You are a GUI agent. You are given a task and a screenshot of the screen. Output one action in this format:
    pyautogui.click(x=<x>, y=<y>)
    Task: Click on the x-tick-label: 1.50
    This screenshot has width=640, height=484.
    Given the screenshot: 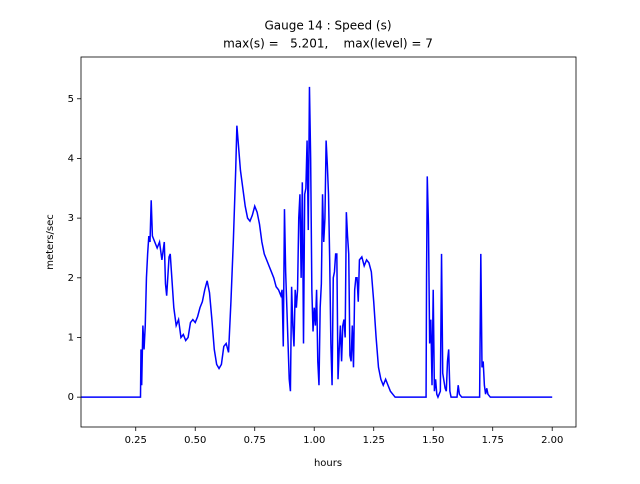 What is the action you would take?
    pyautogui.click(x=433, y=440)
    